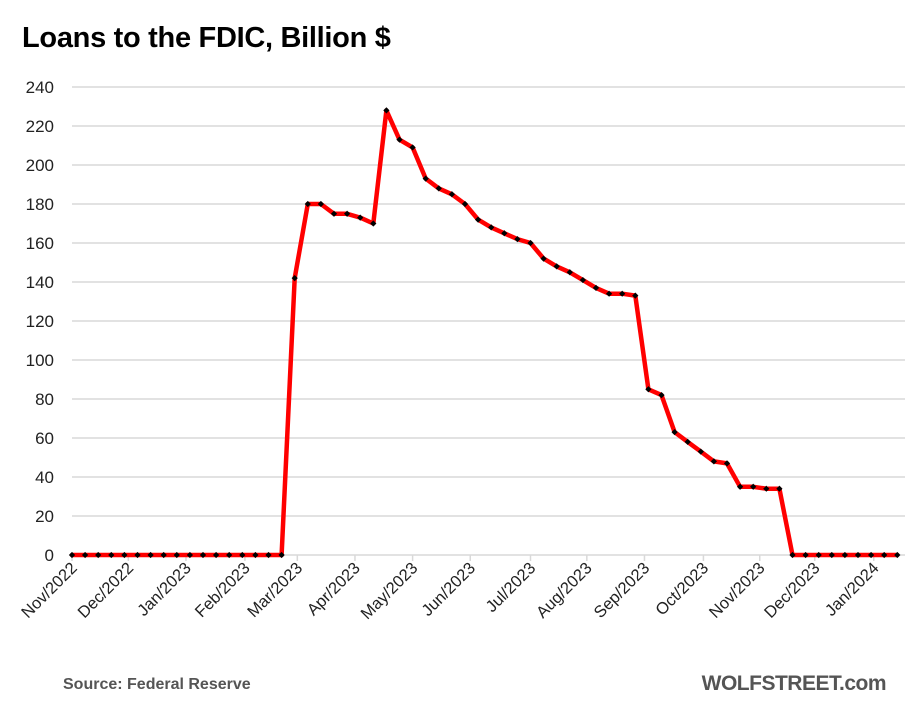 This screenshot has height=718, width=912. What do you see at coordinates (852, 589) in the screenshot?
I see `x-tick-label: Jan/2024` at bounding box center [852, 589].